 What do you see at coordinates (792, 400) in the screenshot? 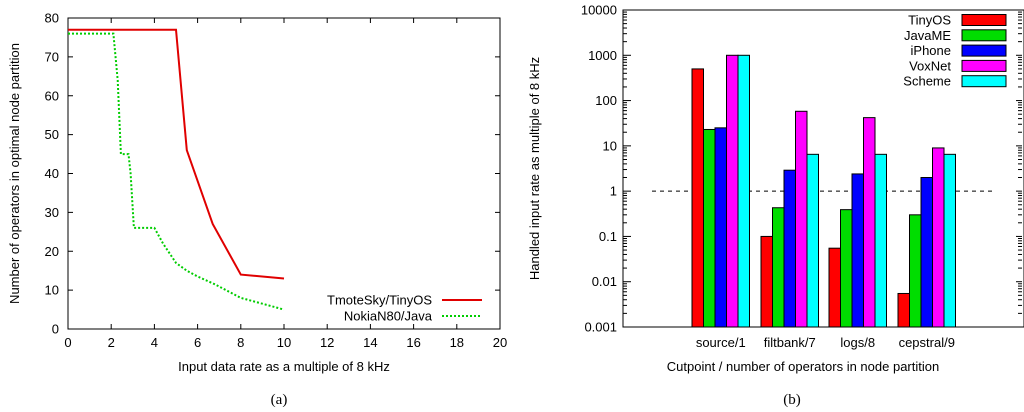
I see `plot-b-caption: (b)` at bounding box center [792, 400].